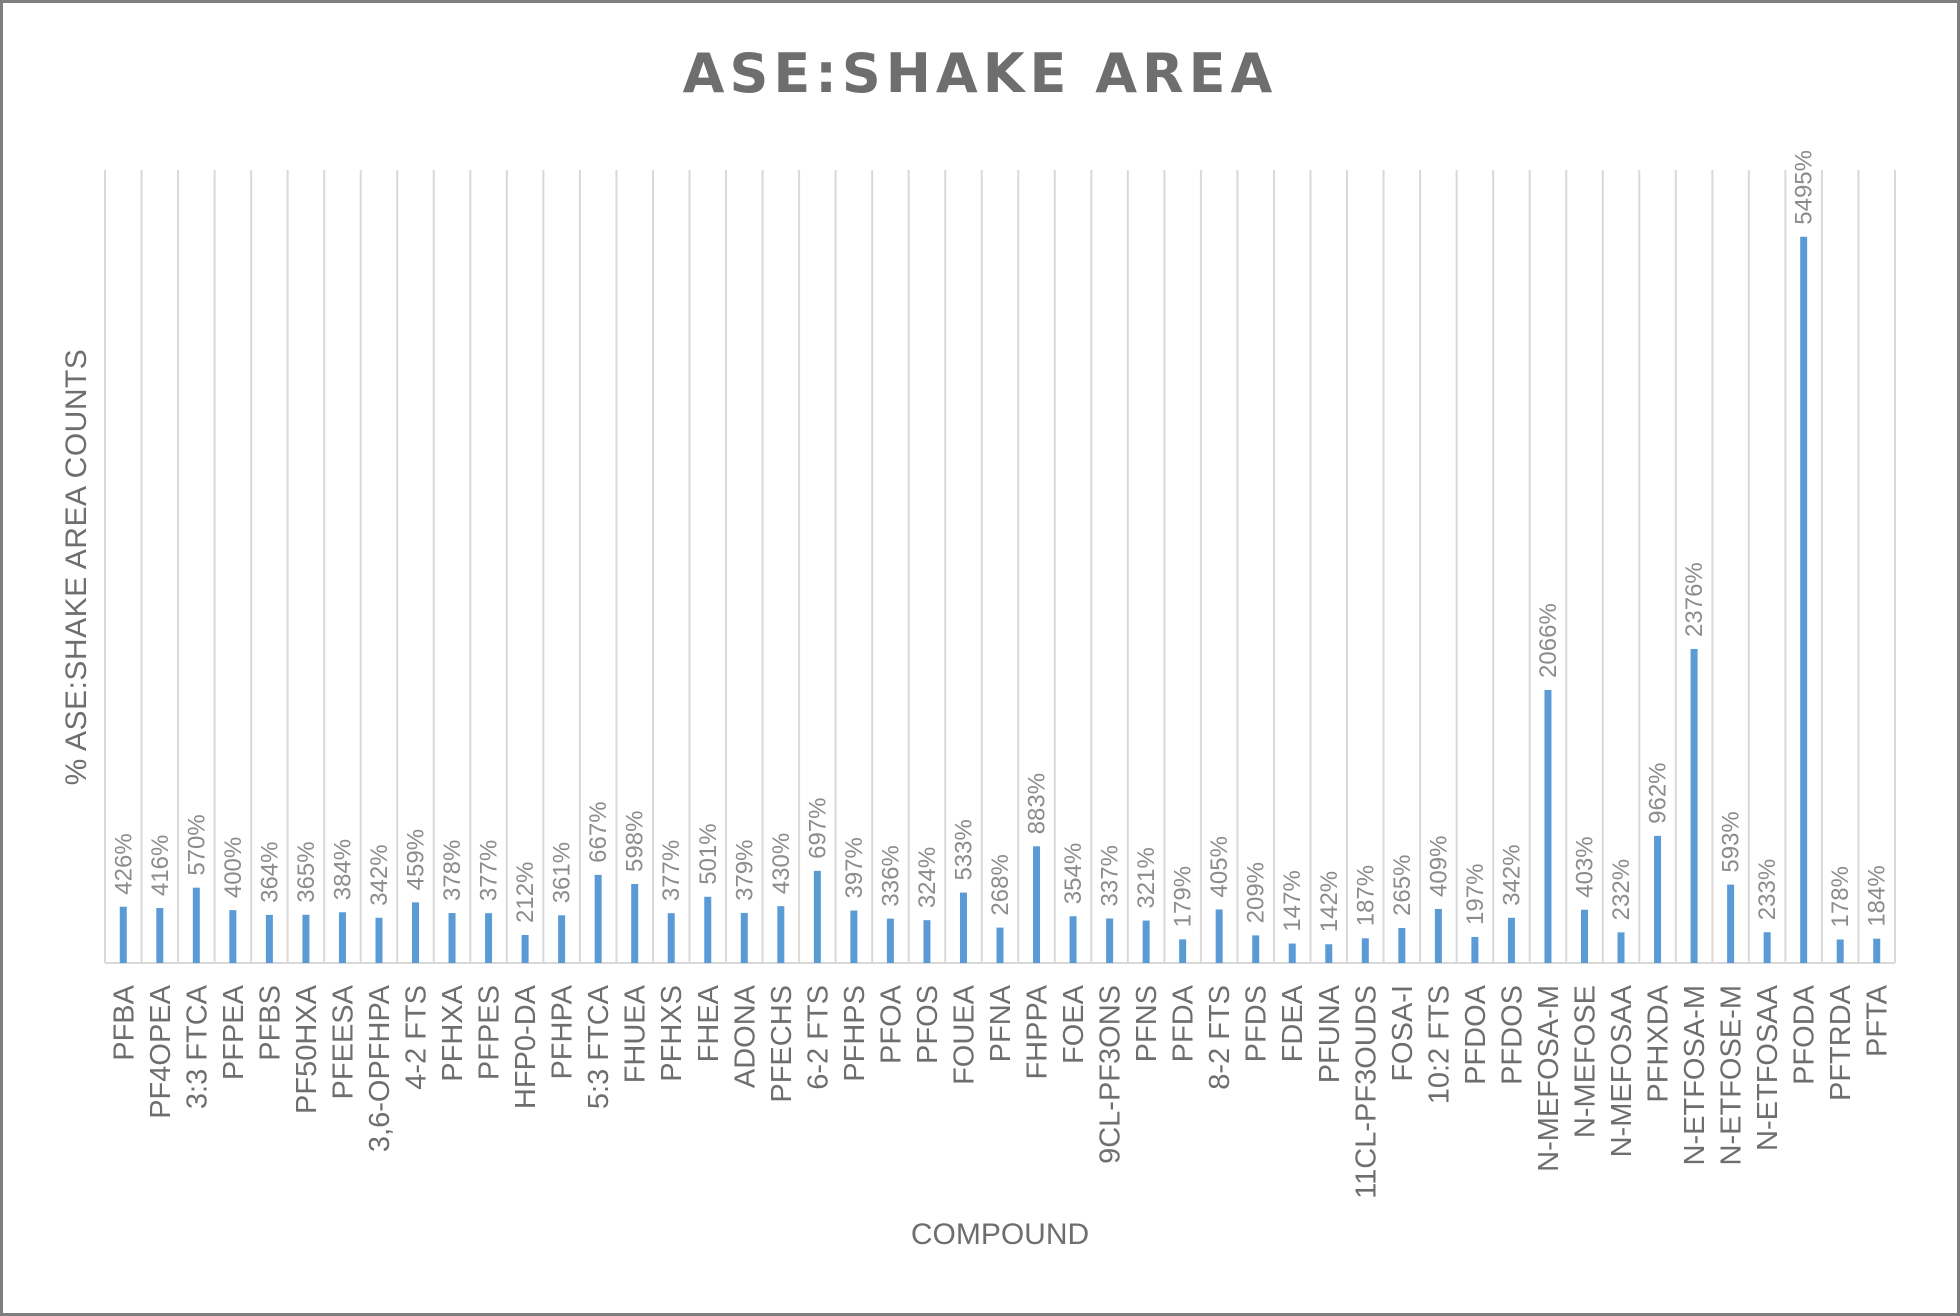 The height and width of the screenshot is (1316, 1960). What do you see at coordinates (818, 1037) in the screenshot?
I see `x-tick-label: 6-2 FTS` at bounding box center [818, 1037].